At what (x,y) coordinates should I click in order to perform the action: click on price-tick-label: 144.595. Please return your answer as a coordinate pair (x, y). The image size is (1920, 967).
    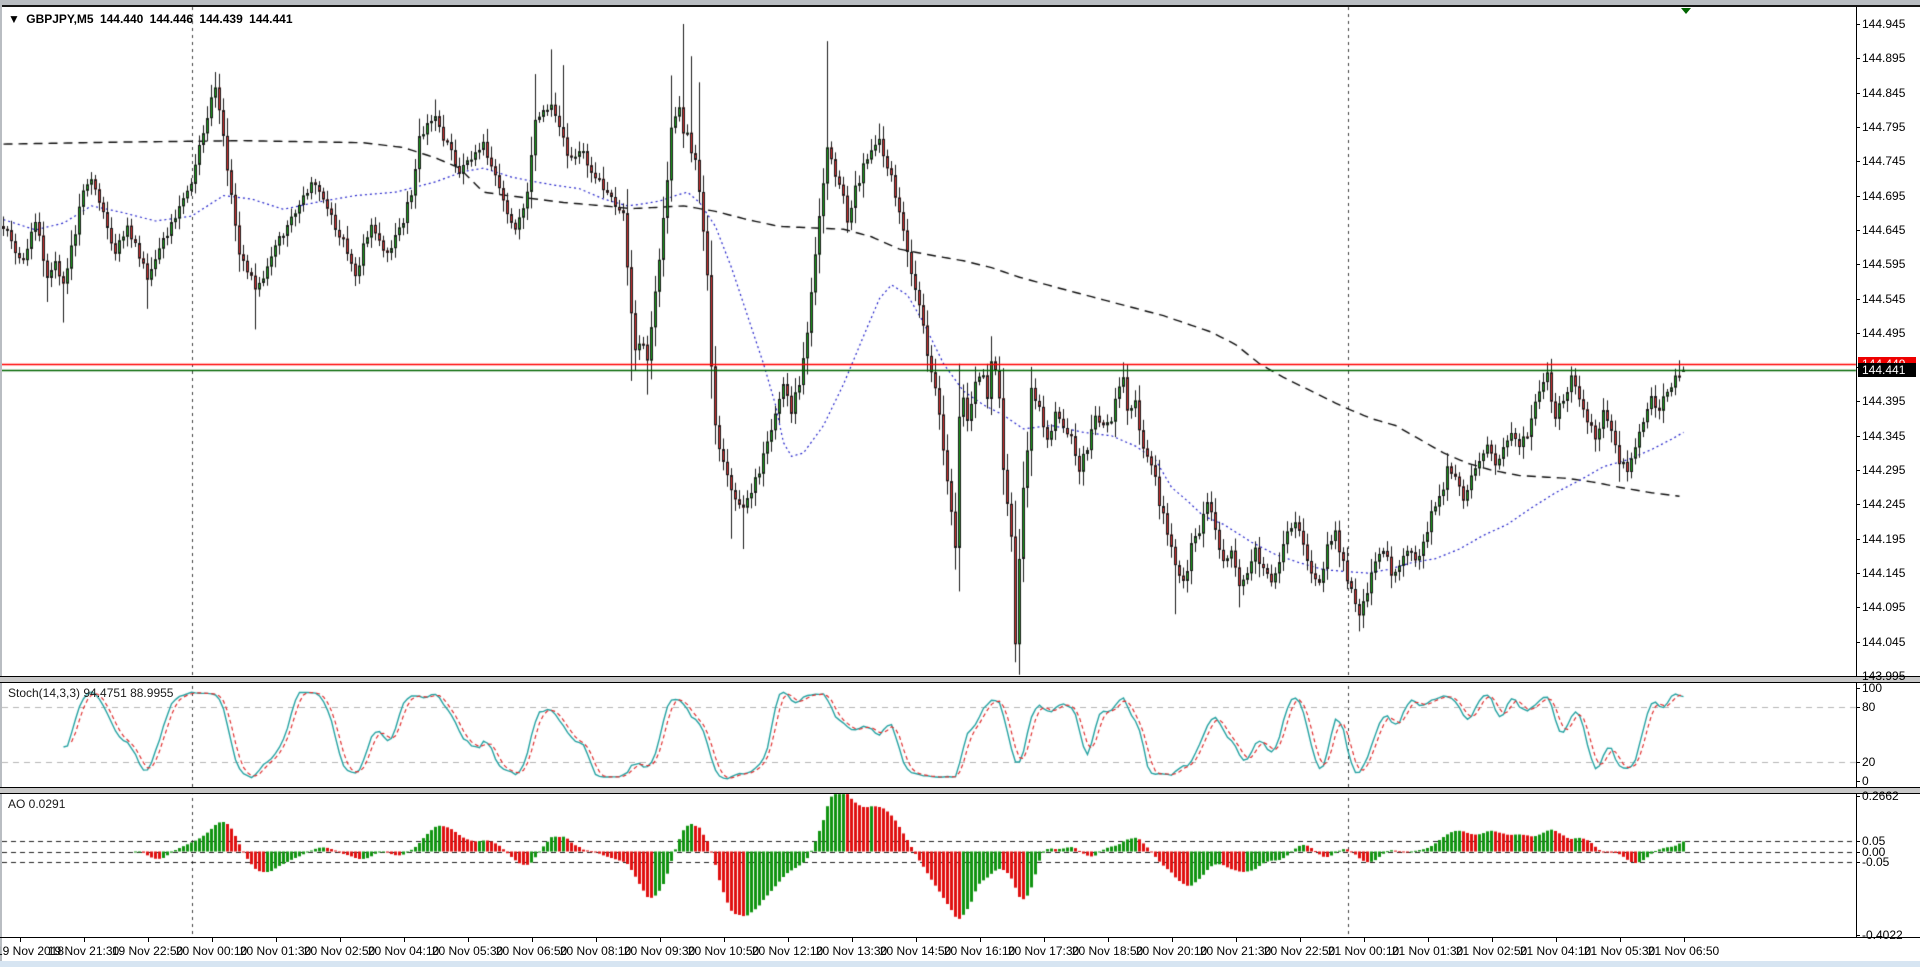
    Looking at the image, I should click on (1880, 264).